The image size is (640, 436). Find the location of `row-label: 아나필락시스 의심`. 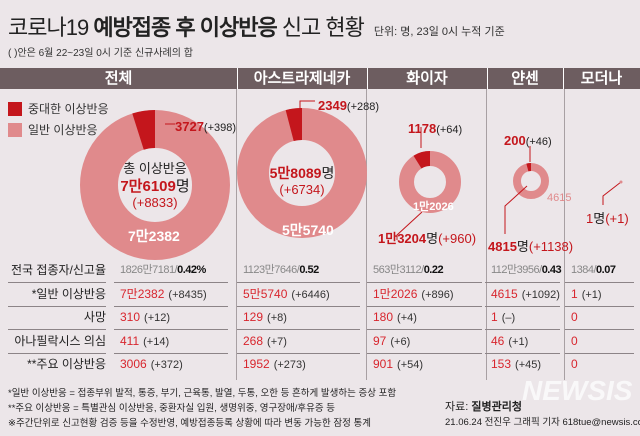

row-label: 아나필락시스 의심 is located at coordinates (60, 341).